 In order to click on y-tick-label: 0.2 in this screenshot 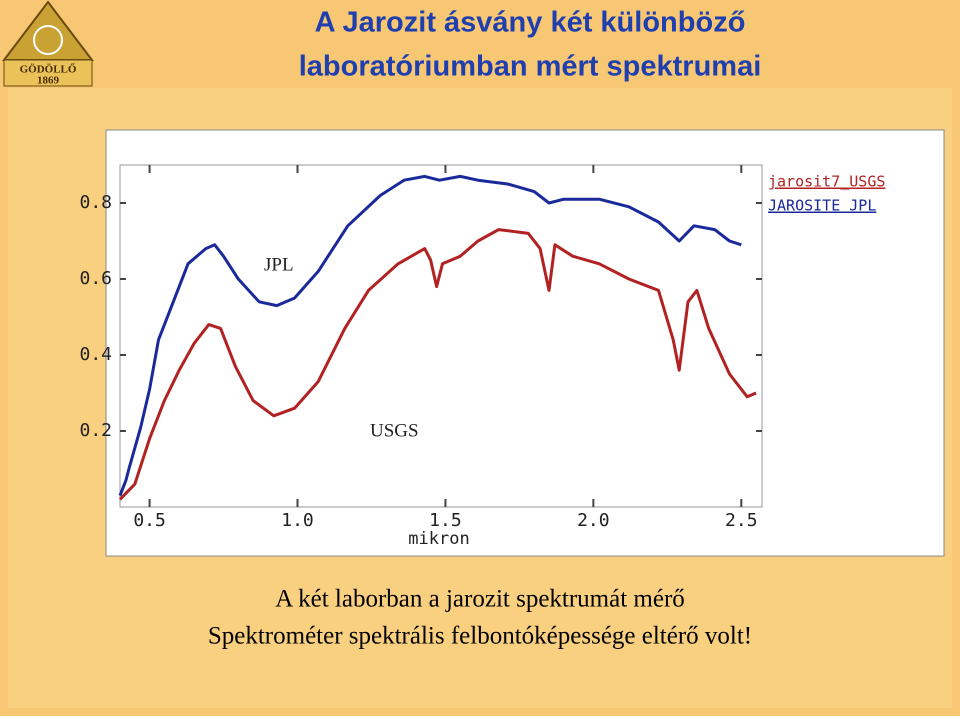, I will do `click(95, 430)`.